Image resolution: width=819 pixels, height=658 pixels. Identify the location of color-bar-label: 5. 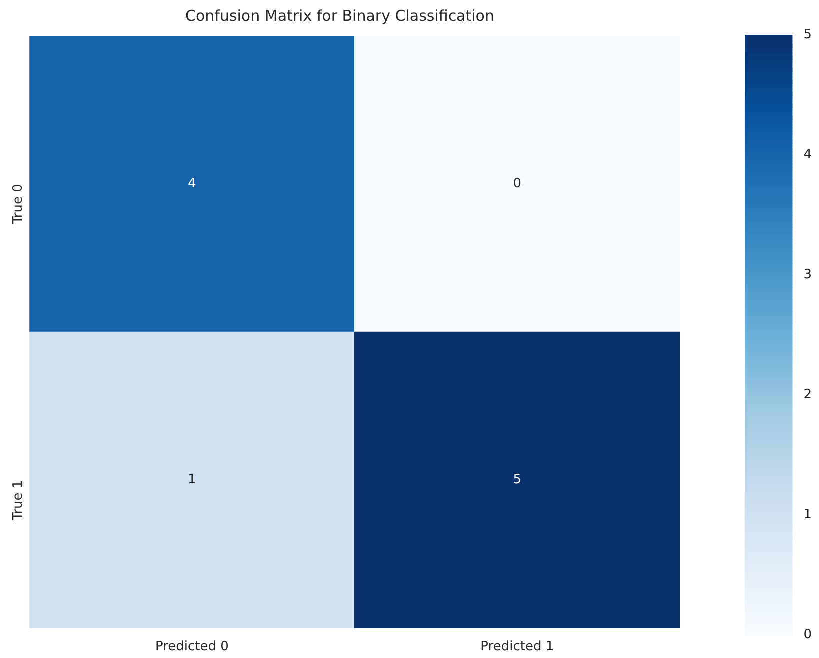
(808, 34).